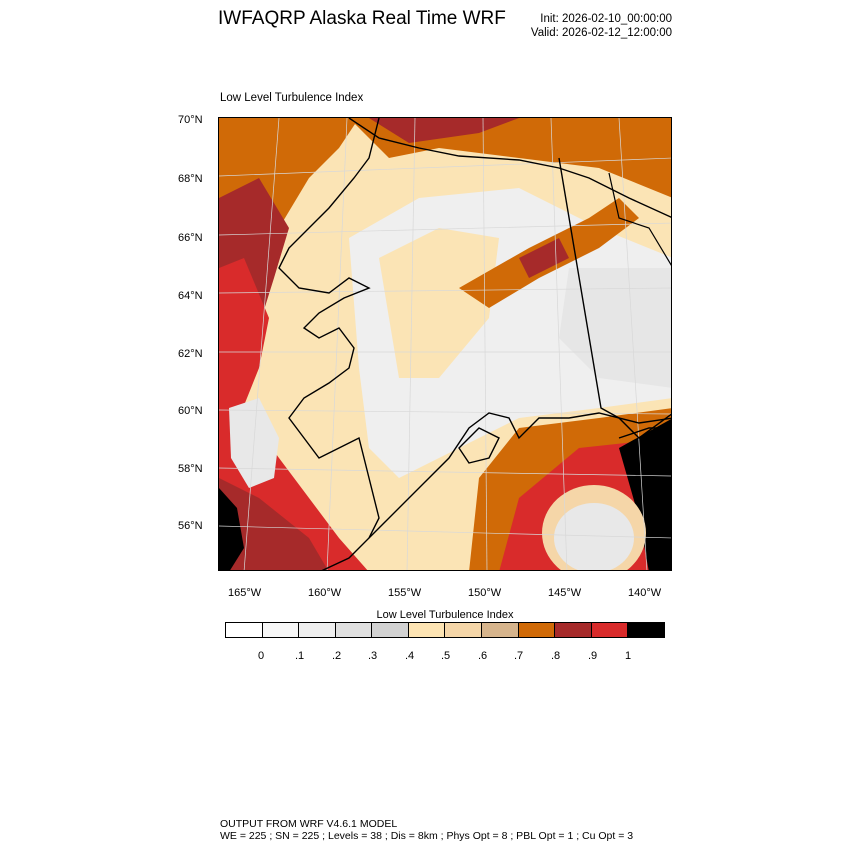 The height and width of the screenshot is (850, 850). Describe the element at coordinates (405, 593) in the screenshot. I see `lon-label-155w: 155°W` at that location.